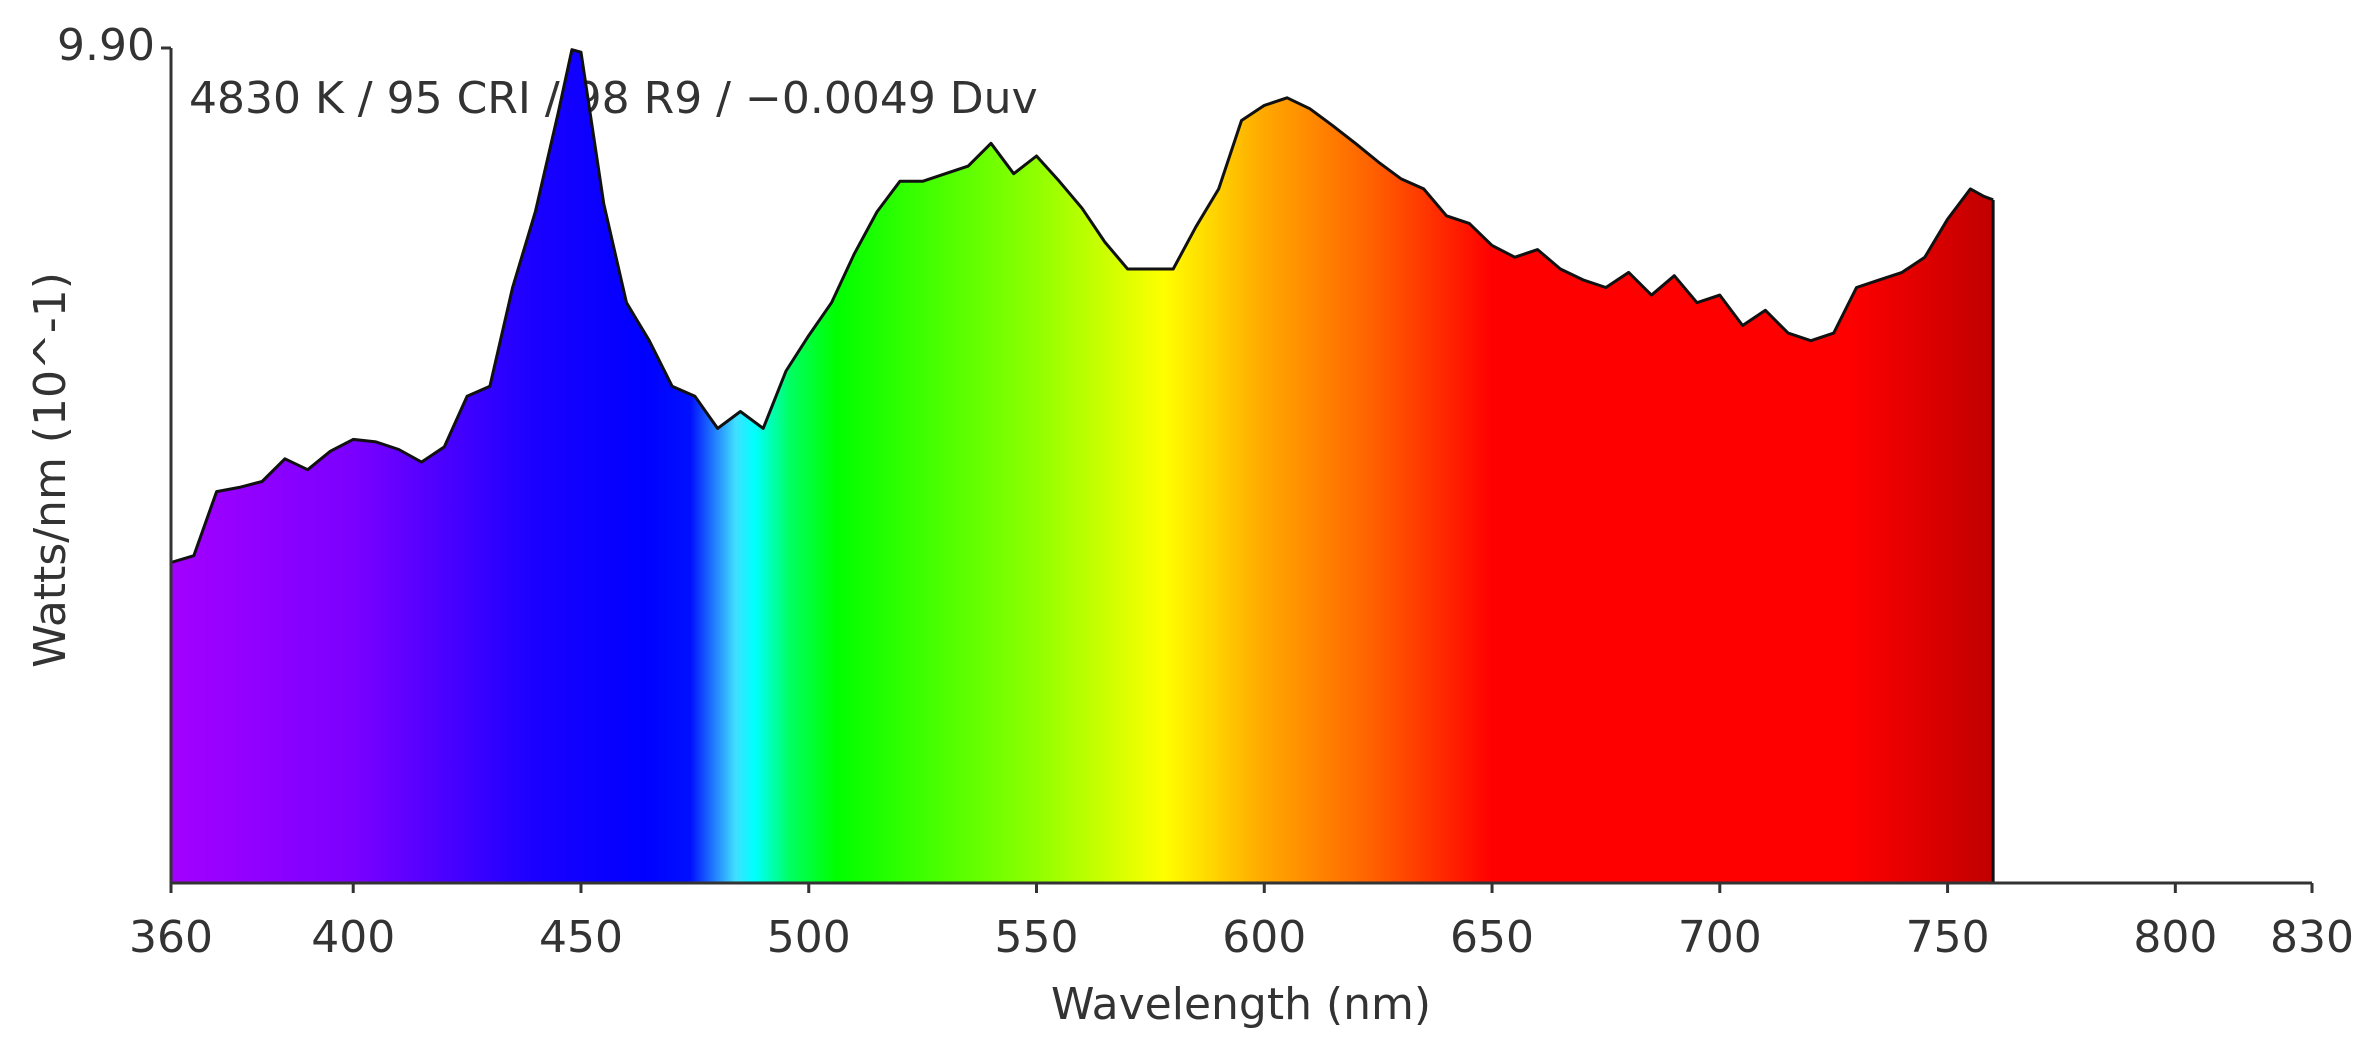 This screenshot has width=2374, height=1063. Describe the element at coordinates (1264, 937) in the screenshot. I see `x-tick-label: 600` at that location.